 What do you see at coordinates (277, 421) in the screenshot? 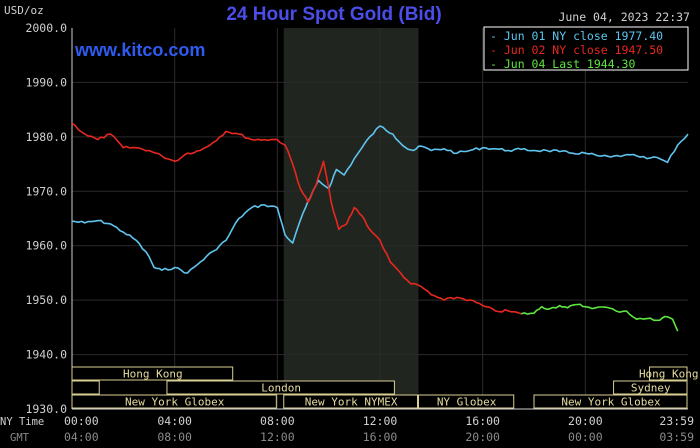
I see `ny-time-tick-label: 08:00` at bounding box center [277, 421].